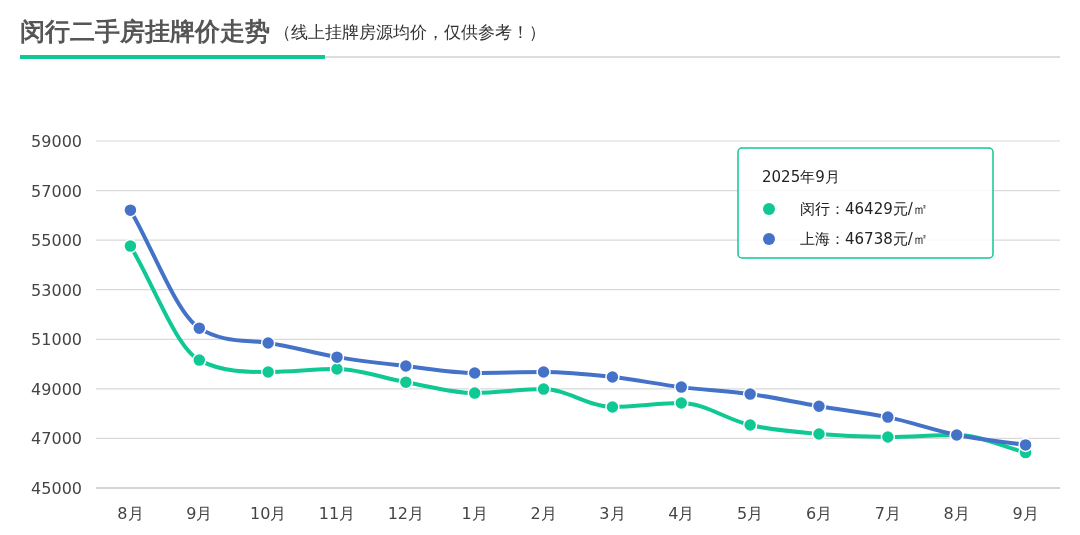 This screenshot has width=1080, height=535. Describe the element at coordinates (145, 31) in the screenshot. I see `chart-title: 闵行二手房挂牌价走势` at that location.